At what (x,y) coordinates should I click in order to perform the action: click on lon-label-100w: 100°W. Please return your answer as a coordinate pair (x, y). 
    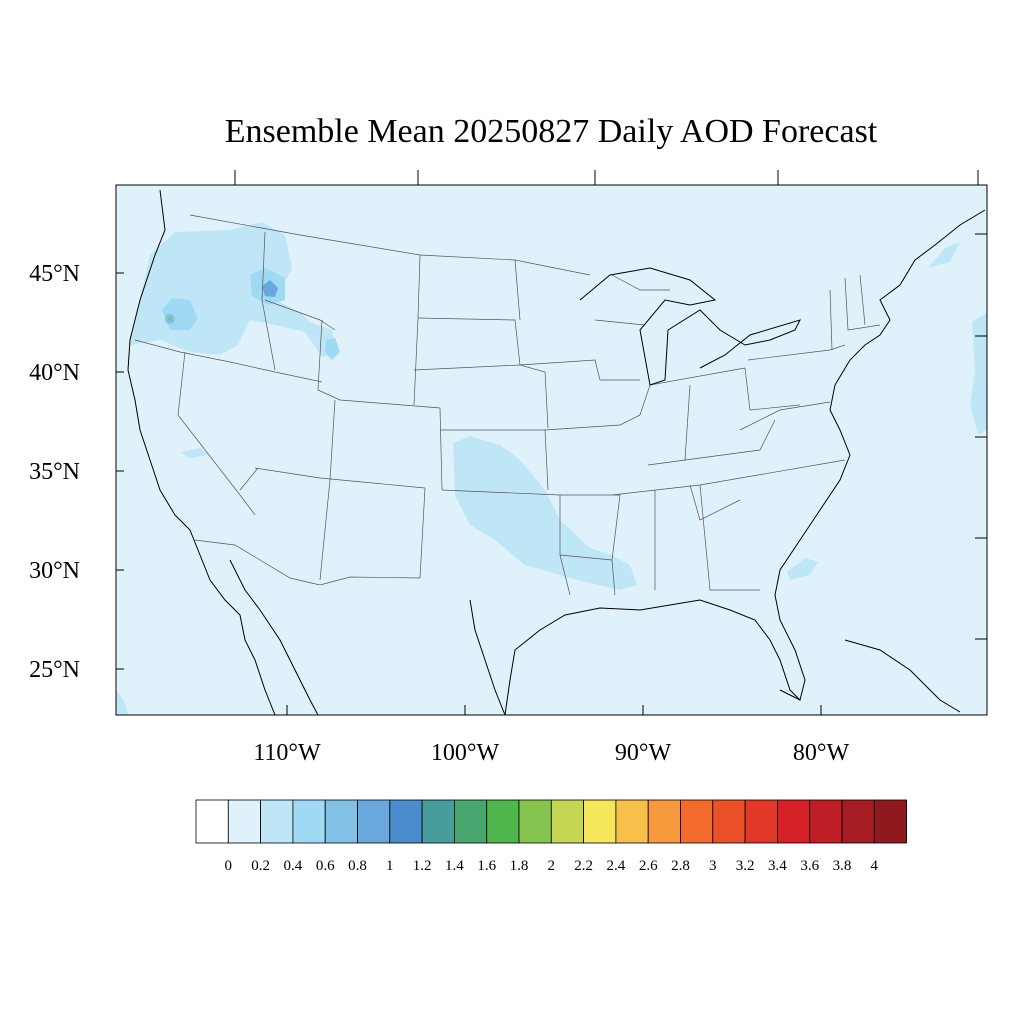
    Looking at the image, I should click on (465, 753).